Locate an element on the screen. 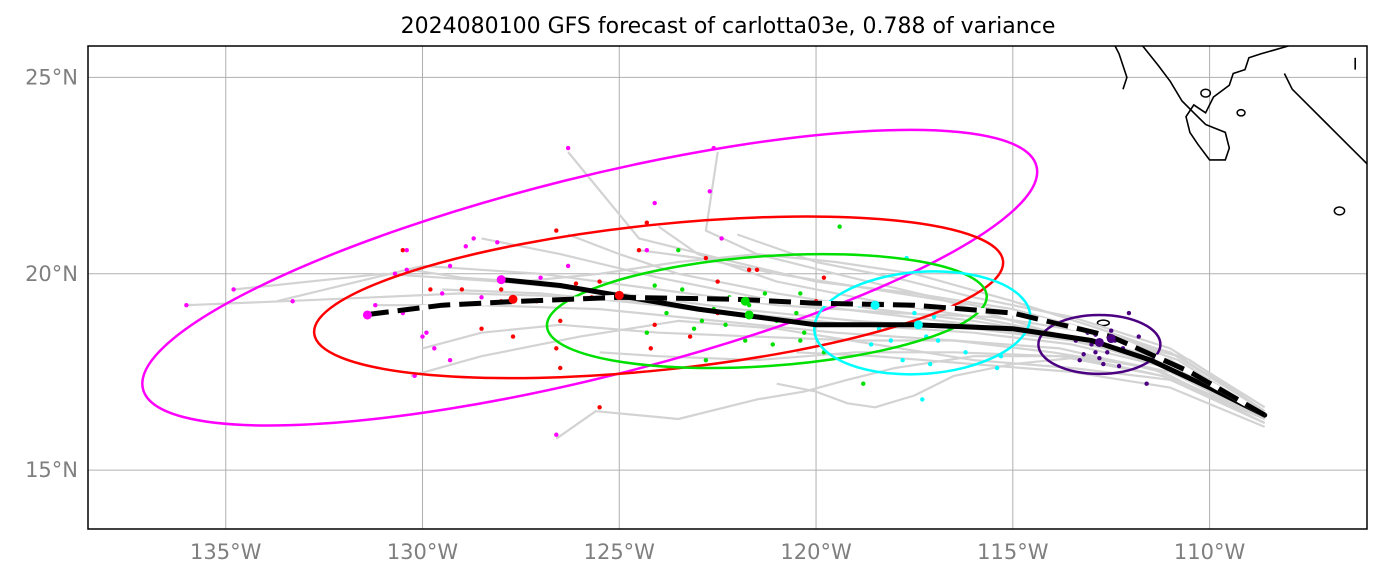 Image resolution: width=1382 pixels, height=579 pixels. y-tick-label: 25°N is located at coordinates (51, 77).